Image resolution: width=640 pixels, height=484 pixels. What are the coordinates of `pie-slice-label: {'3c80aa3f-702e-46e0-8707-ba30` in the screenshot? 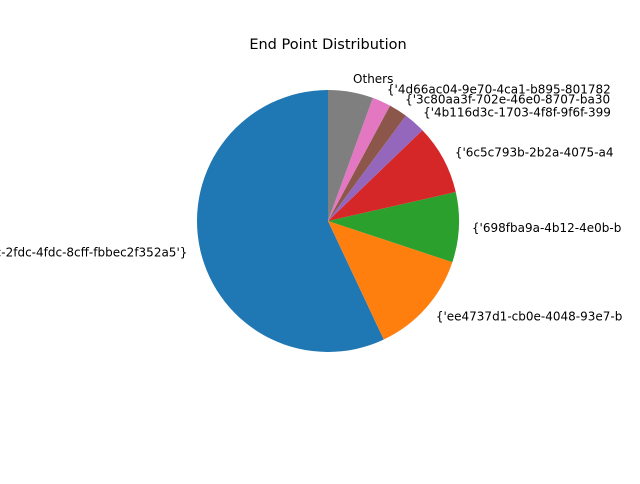 It's located at (507, 99).